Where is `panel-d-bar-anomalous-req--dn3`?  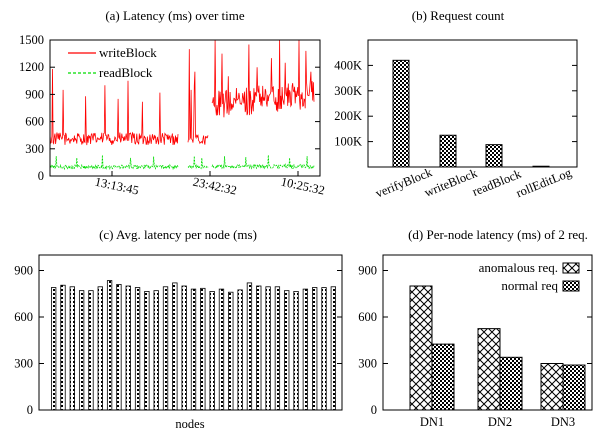 panel-d-bar-anomalous-req--dn3 is located at coordinates (552, 387).